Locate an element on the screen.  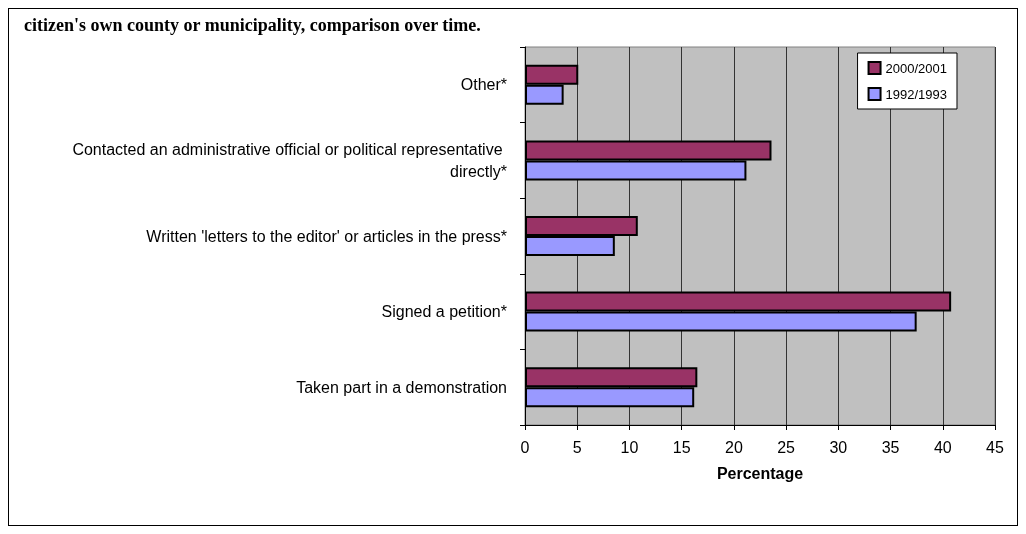
x-tick-label: 45 is located at coordinates (995, 447).